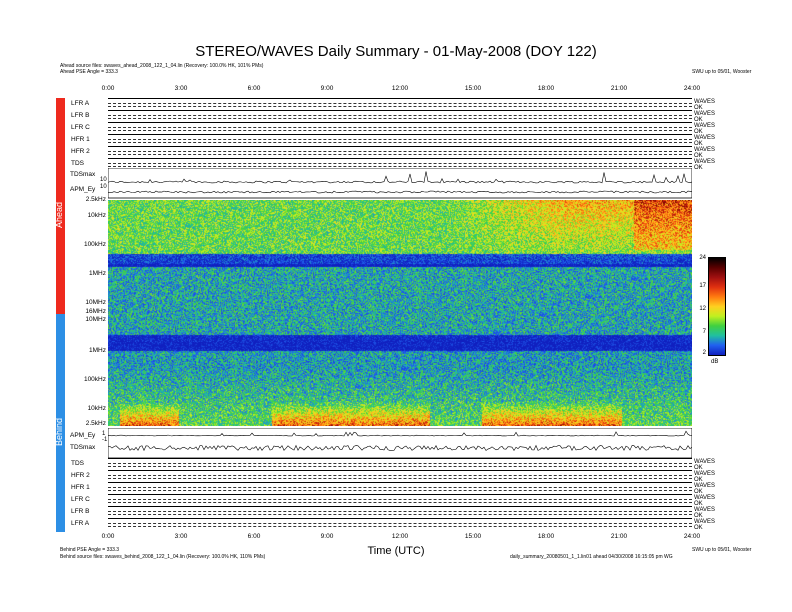 This screenshot has height=612, width=792. I want to click on behind-tds-traces, so click(400, 443).